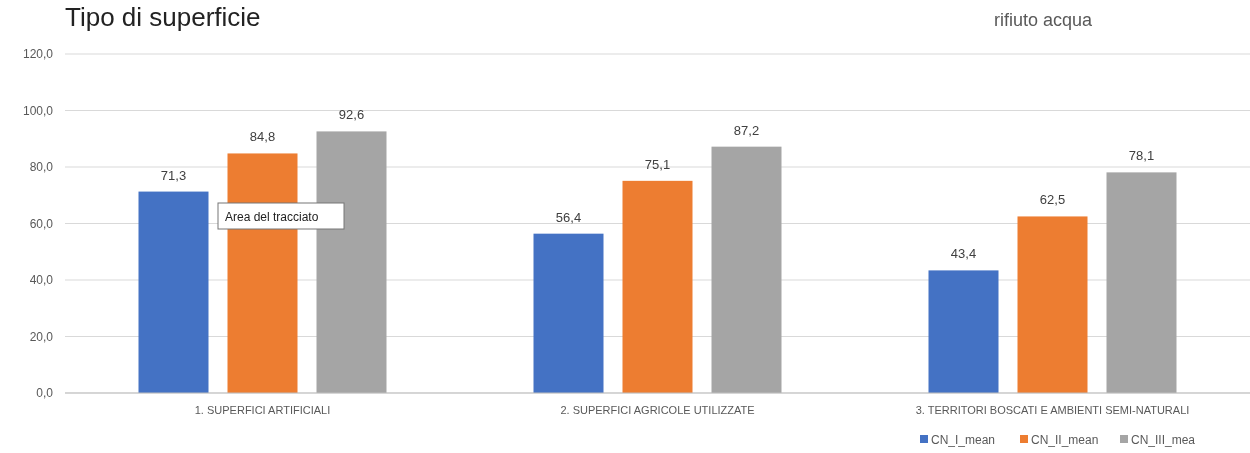 The width and height of the screenshot is (1250, 453). Describe the element at coordinates (41, 280) in the screenshot. I see `y-tick-label: 40,0` at that location.